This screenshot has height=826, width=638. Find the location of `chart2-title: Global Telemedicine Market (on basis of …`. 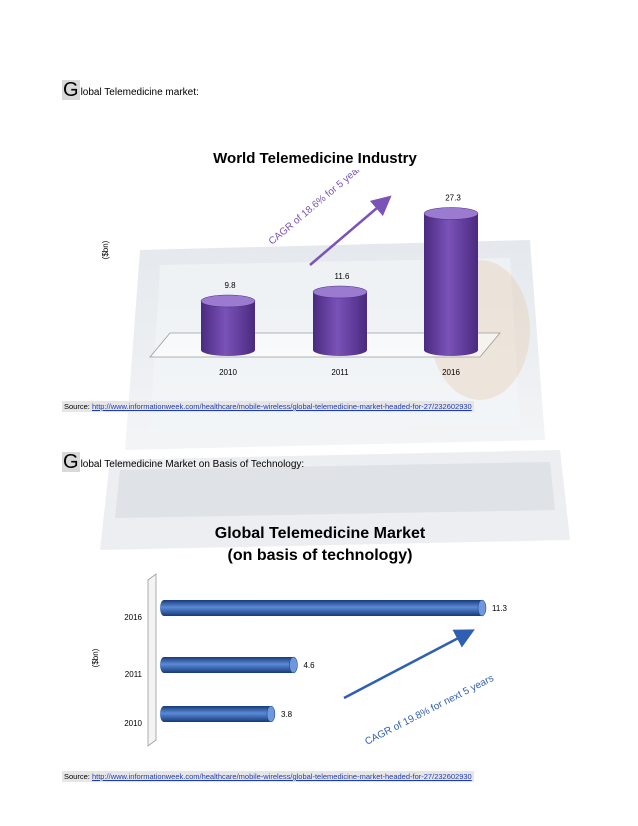

chart2-title: Global Telemedicine Market (on basis of … is located at coordinates (320, 545).